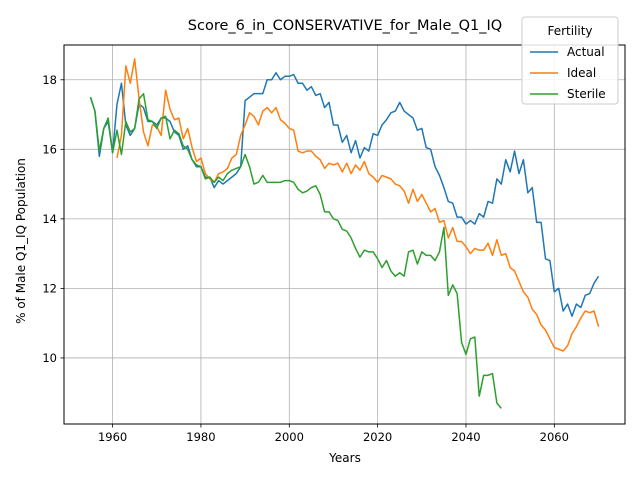  I want to click on y-tick-label: 10, so click(49, 358).